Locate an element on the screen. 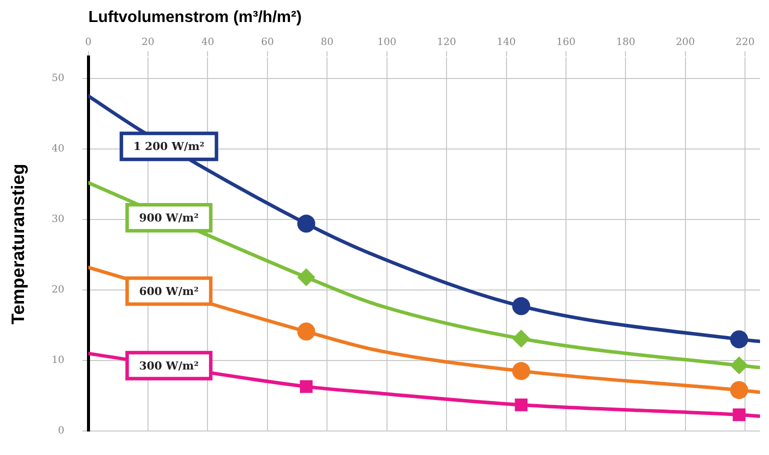  y-tick-label: 20 is located at coordinates (58, 290).